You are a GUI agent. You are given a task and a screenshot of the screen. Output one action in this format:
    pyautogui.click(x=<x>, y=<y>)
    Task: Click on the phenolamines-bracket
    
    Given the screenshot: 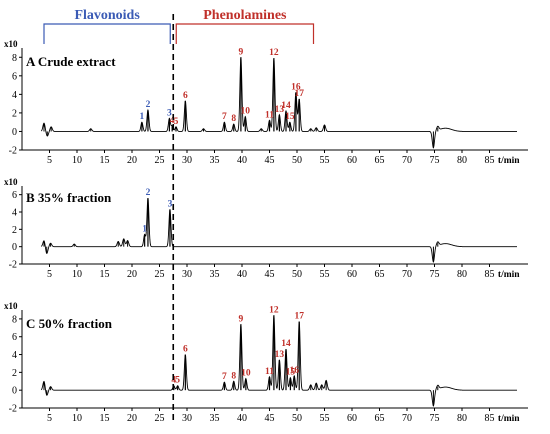 What is the action you would take?
    pyautogui.click(x=245, y=33)
    